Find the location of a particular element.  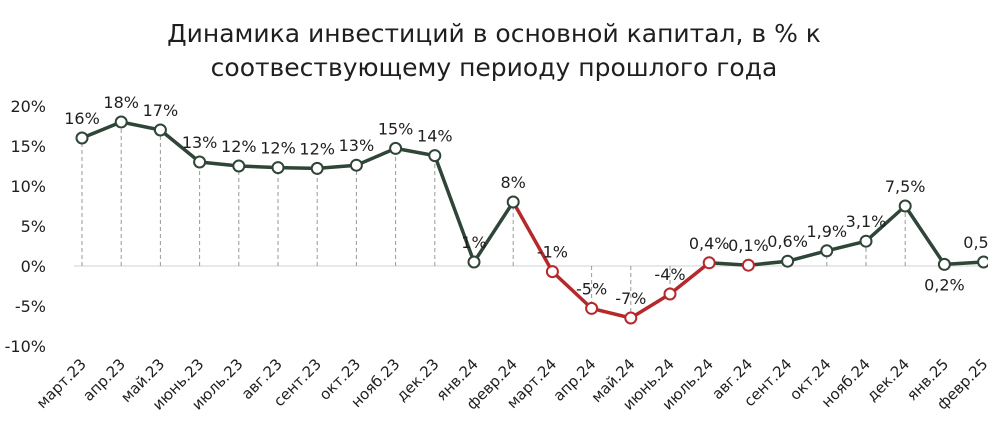

data-label: 14% is located at coordinates (435, 136).